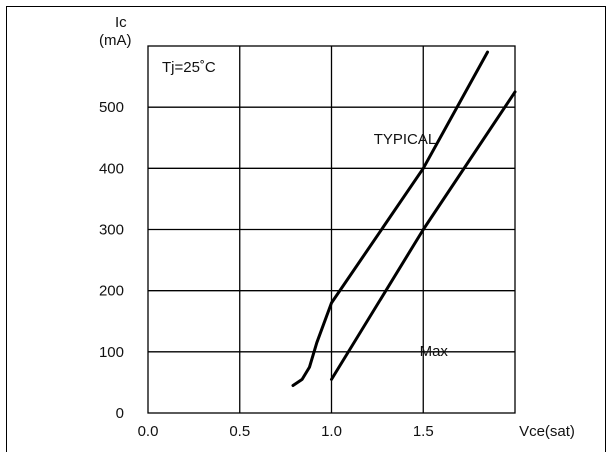 The height and width of the screenshot is (453, 612). What do you see at coordinates (115, 40) in the screenshot?
I see `y-axis-unit: (mA)` at bounding box center [115, 40].